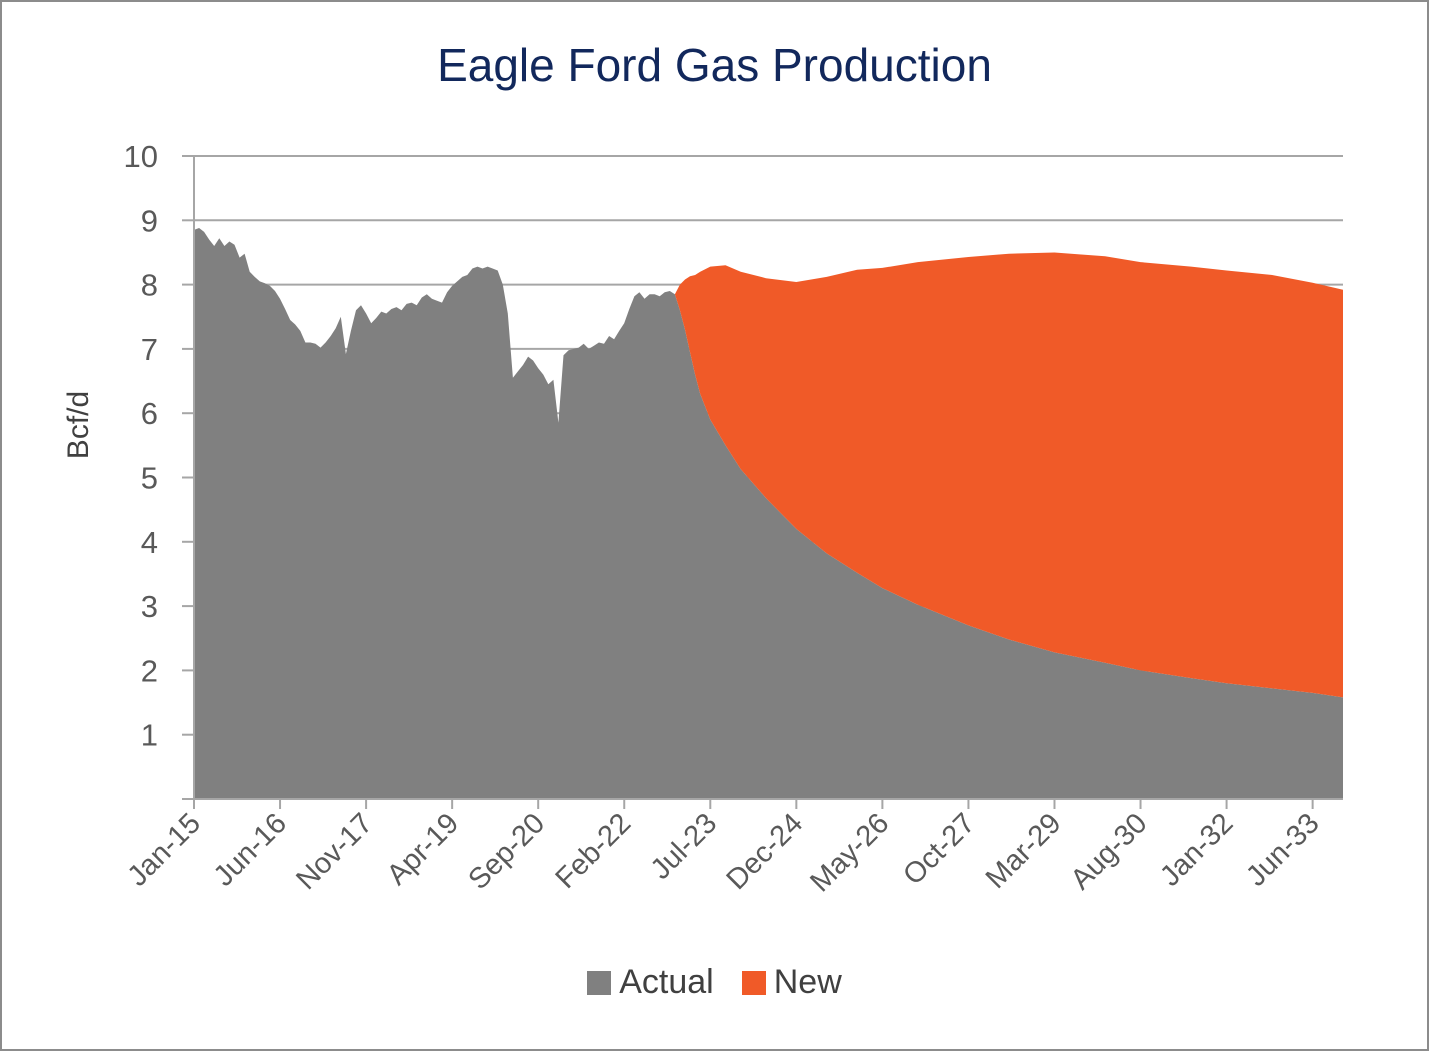  I want to click on y-tick-label: 2, so click(149, 670).